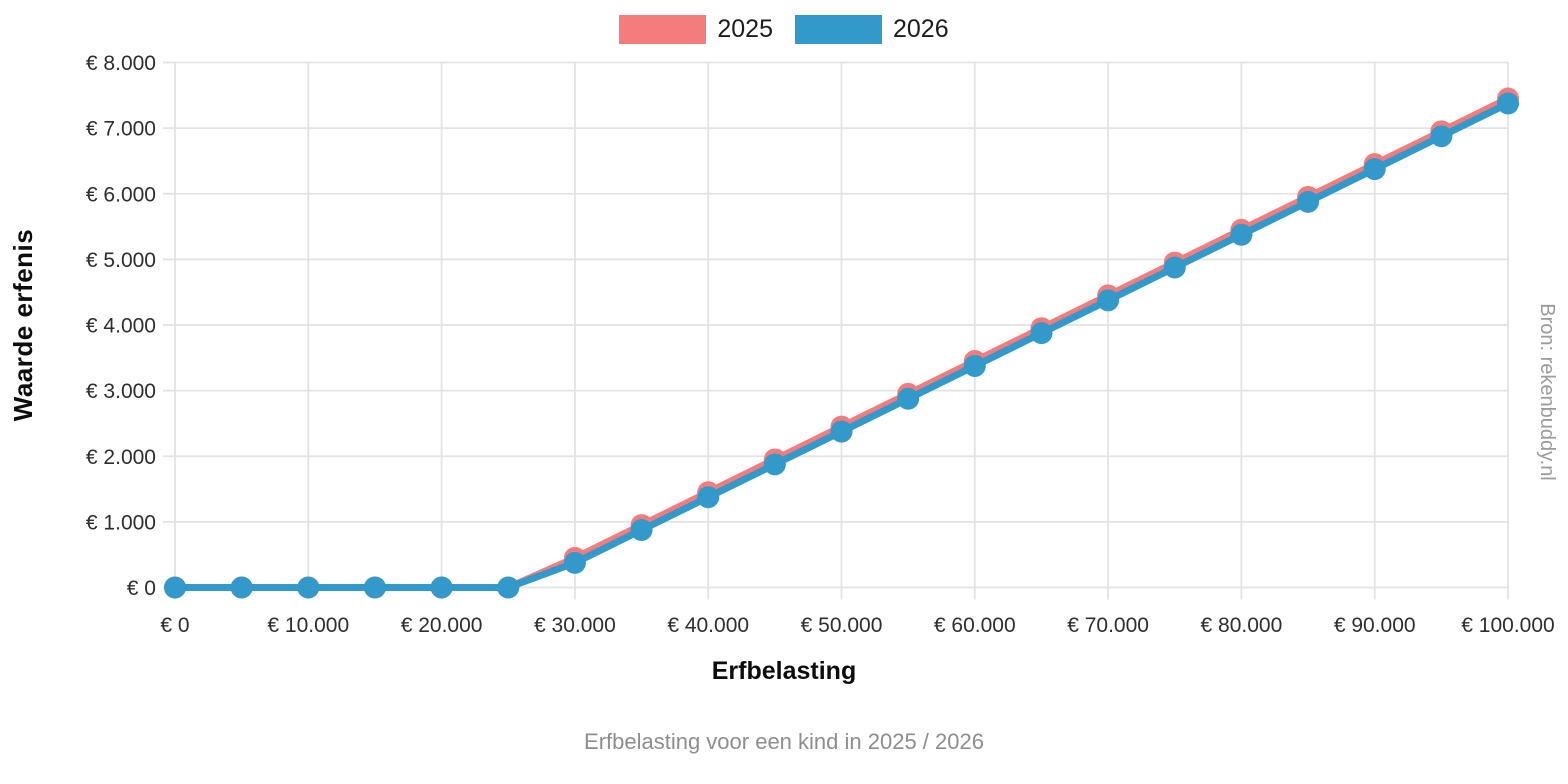 The width and height of the screenshot is (1568, 784). I want to click on x-tick-label: € 30.000, so click(575, 625).